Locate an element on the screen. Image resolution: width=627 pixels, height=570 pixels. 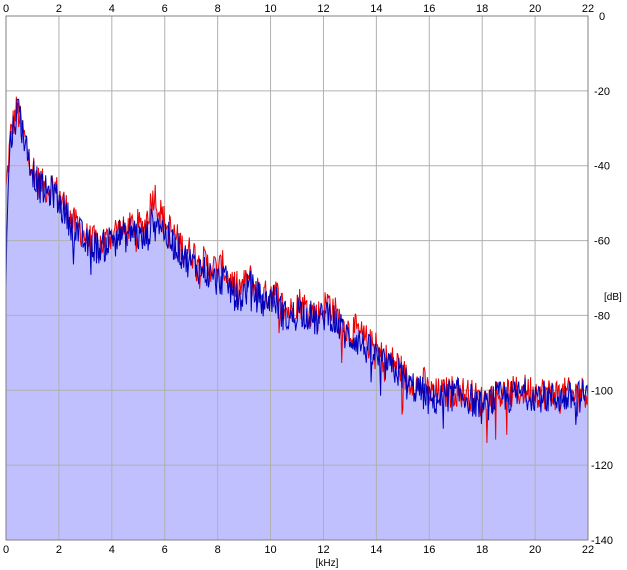
x-tick-label-bottom: 10 is located at coordinates (270, 550).